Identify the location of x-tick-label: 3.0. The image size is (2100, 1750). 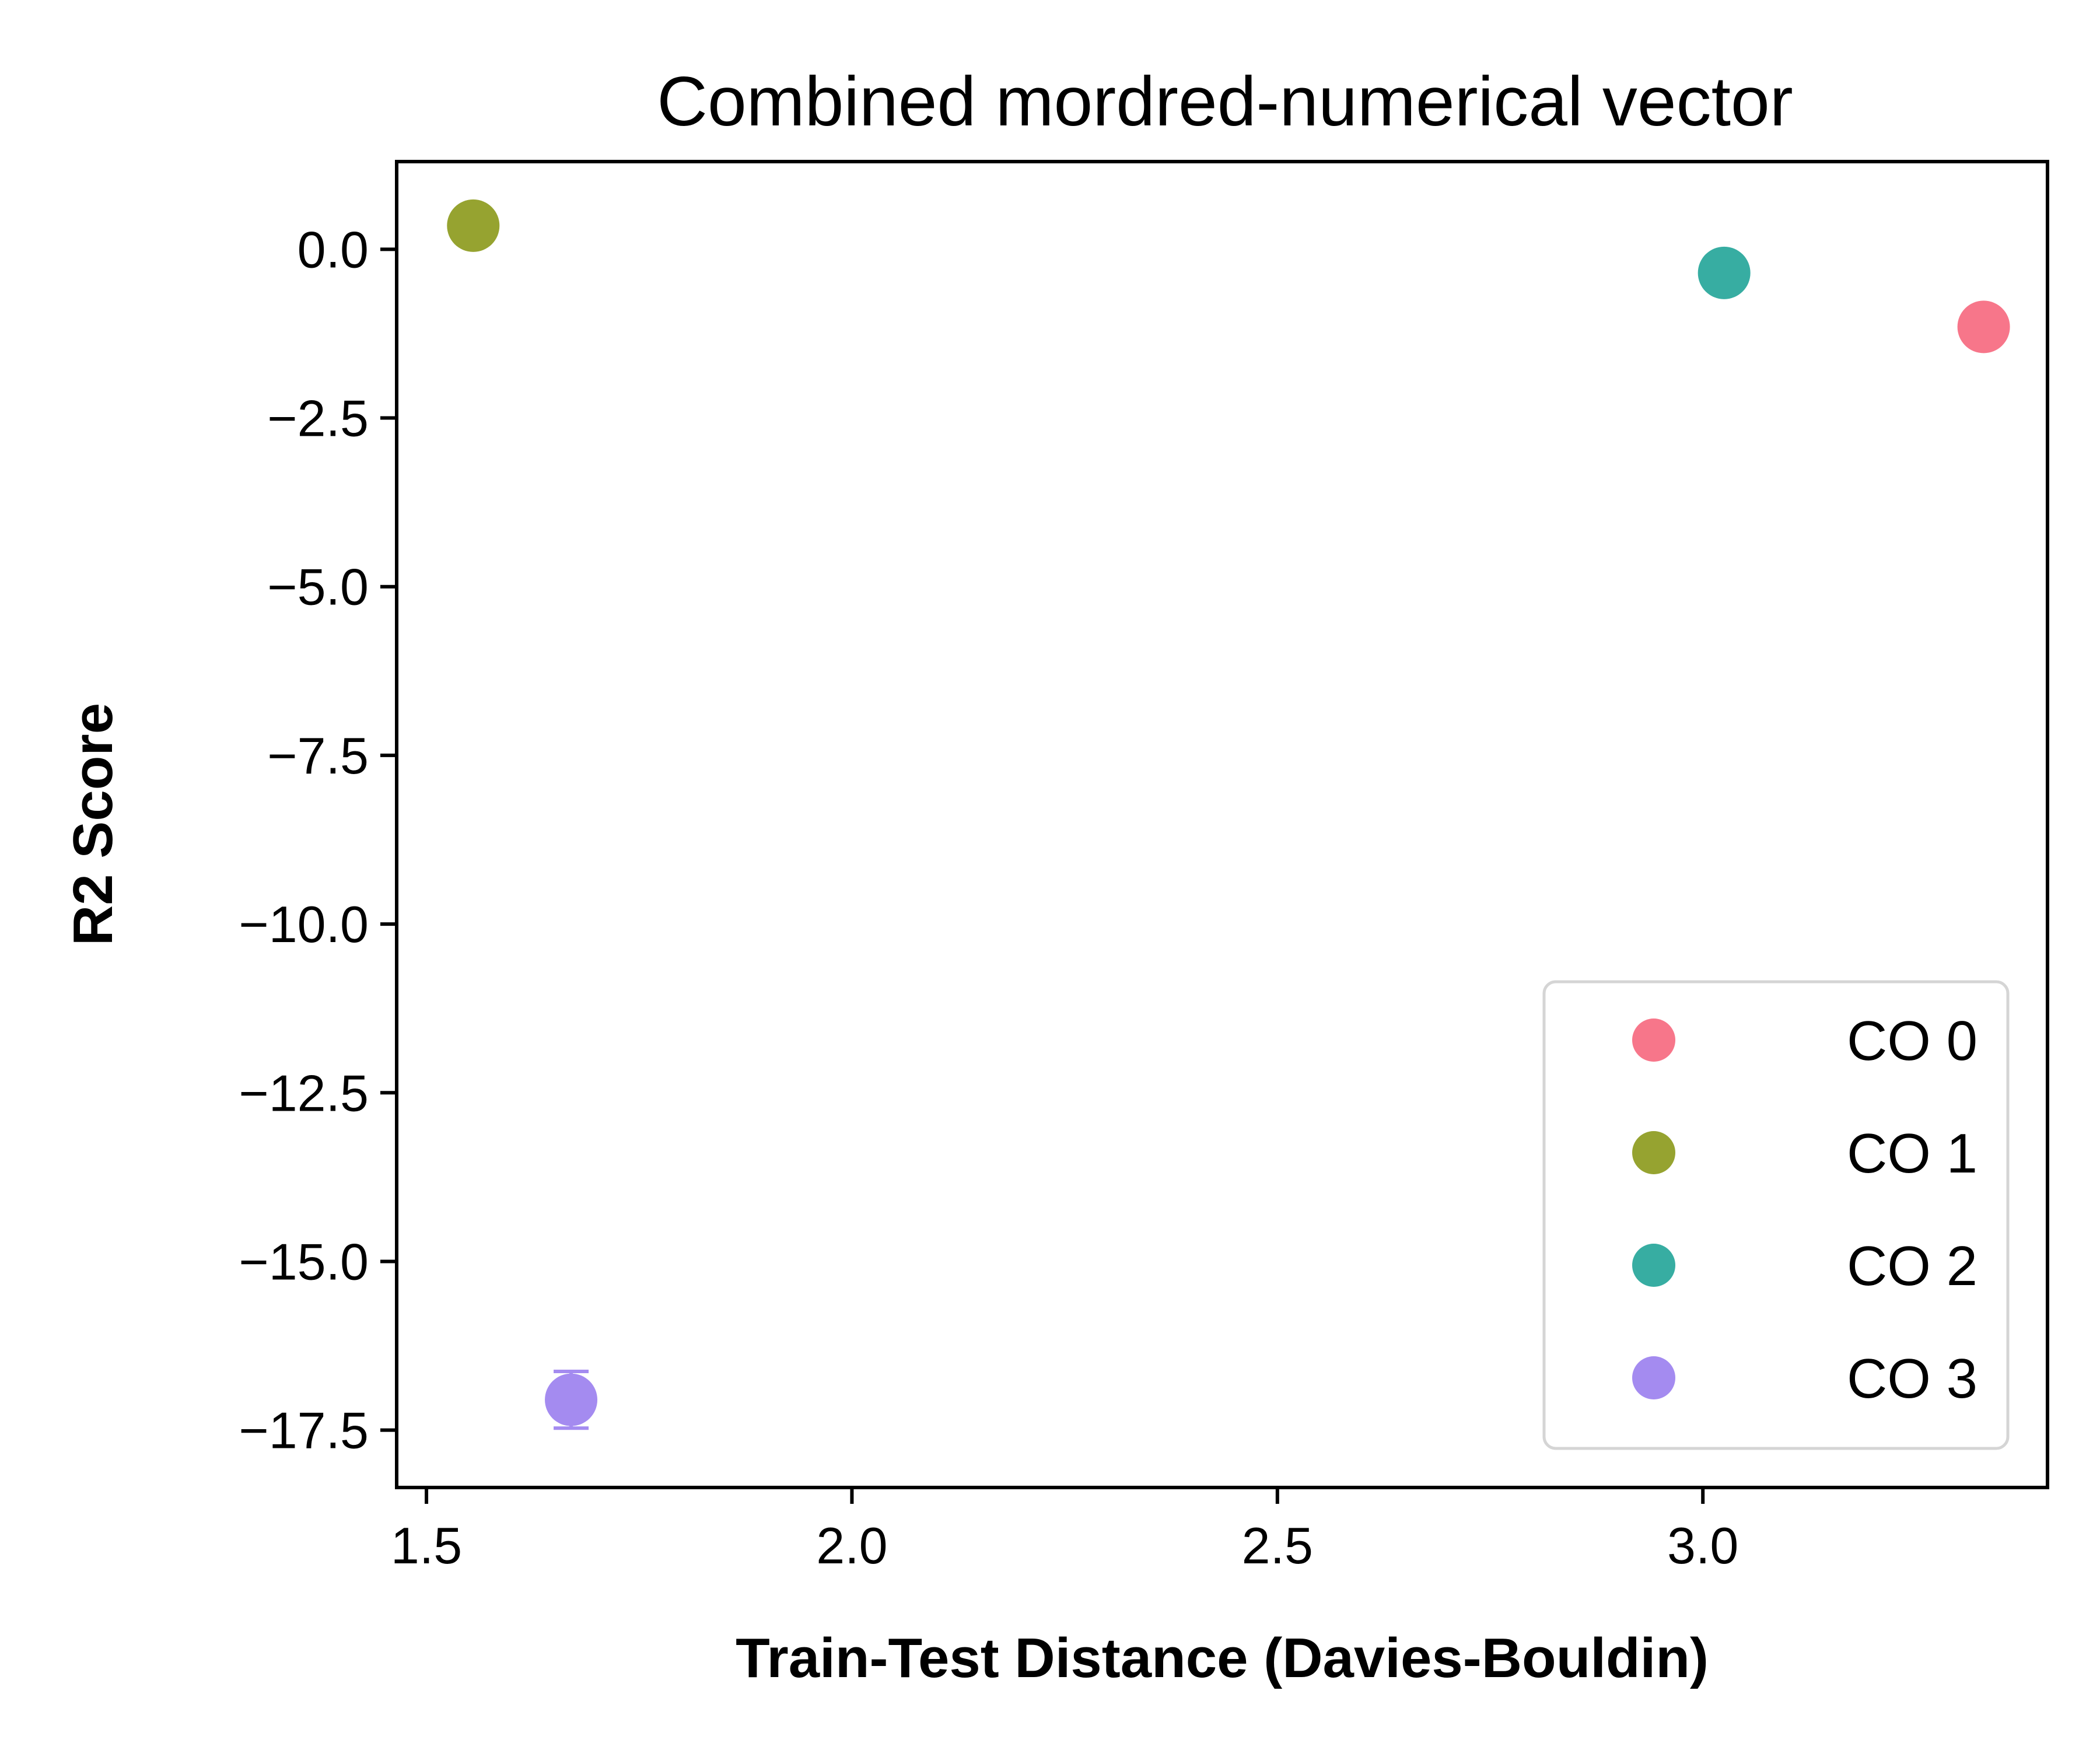
(1702, 1545).